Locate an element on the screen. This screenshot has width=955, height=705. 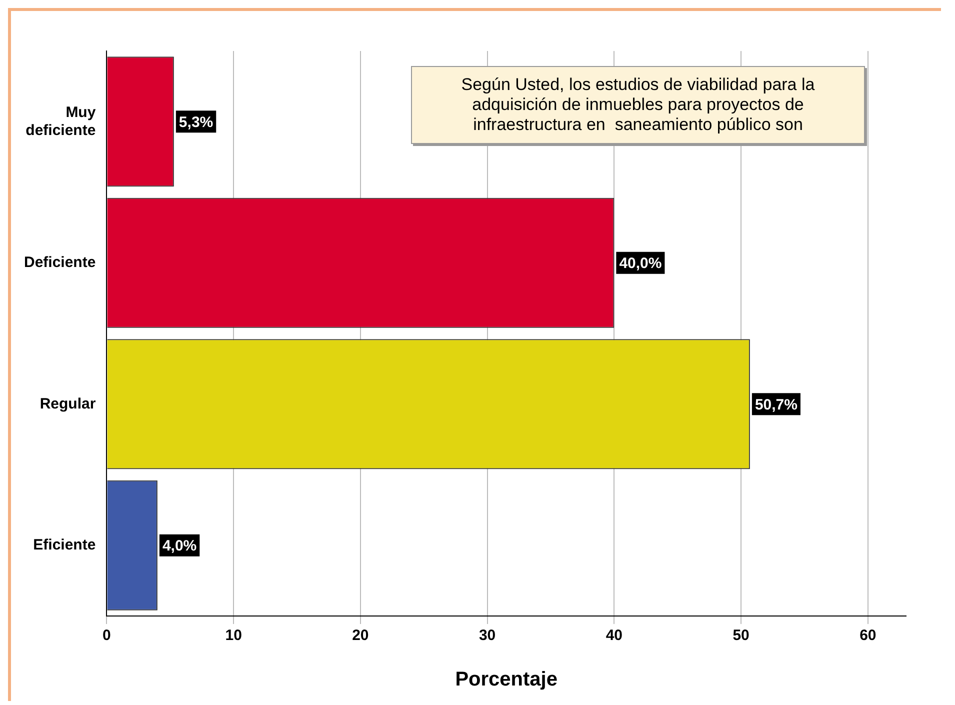
y-tick-label: Regular is located at coordinates (68, 403).